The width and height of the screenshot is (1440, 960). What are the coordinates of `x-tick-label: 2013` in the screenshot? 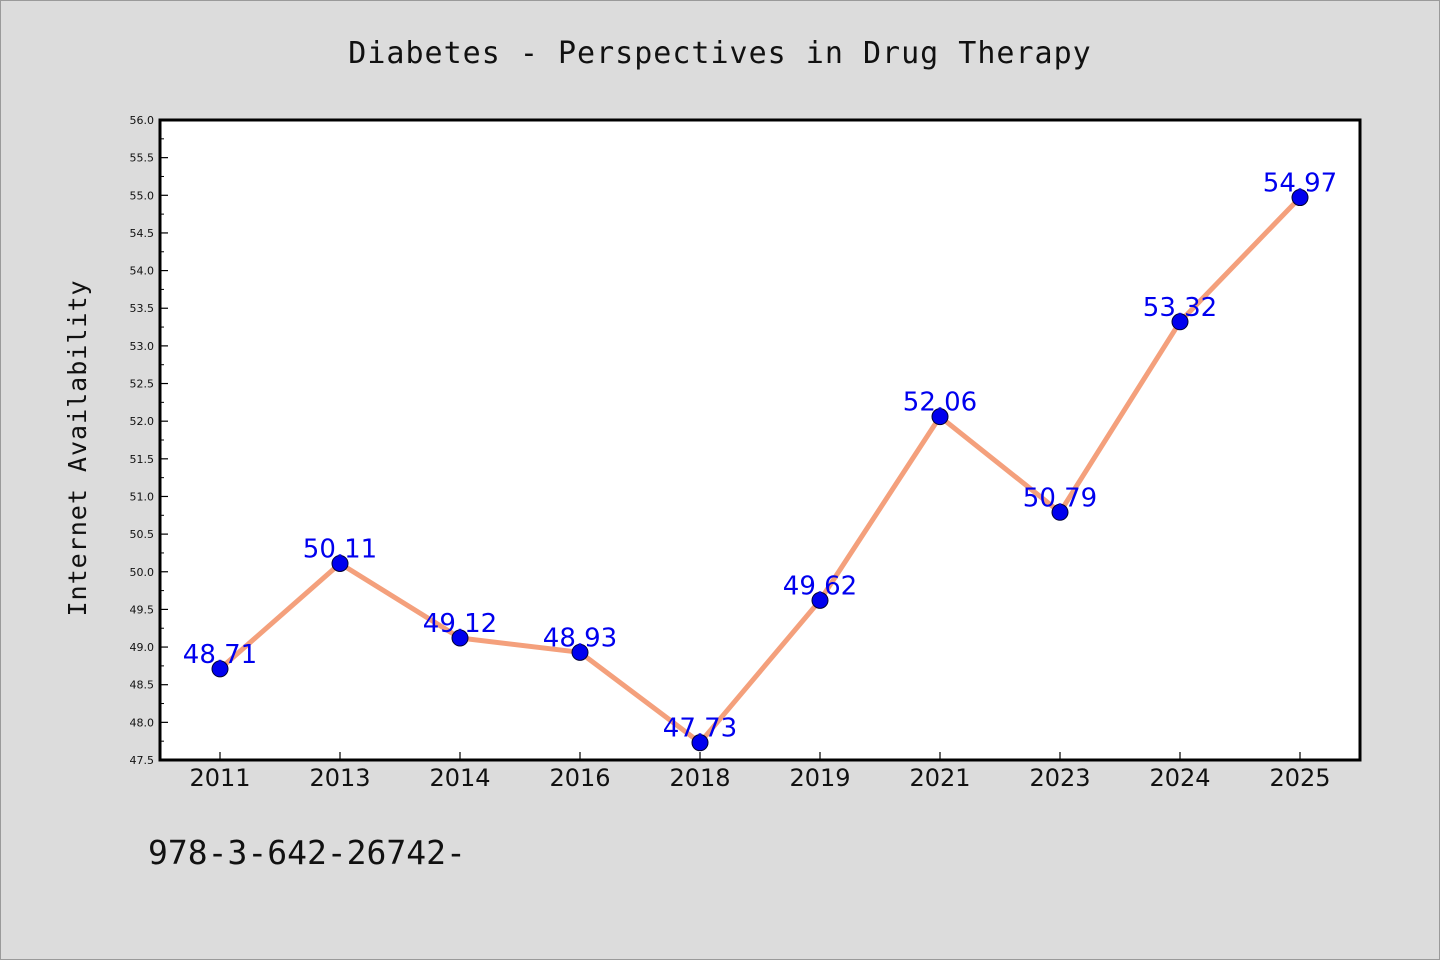 It's located at (339, 778).